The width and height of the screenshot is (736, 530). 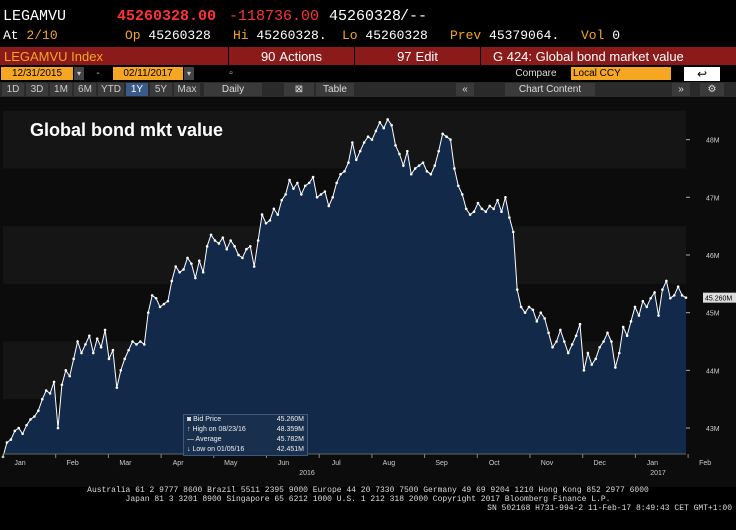 What do you see at coordinates (426, 56) in the screenshot?
I see `edit-label: Edit` at bounding box center [426, 56].